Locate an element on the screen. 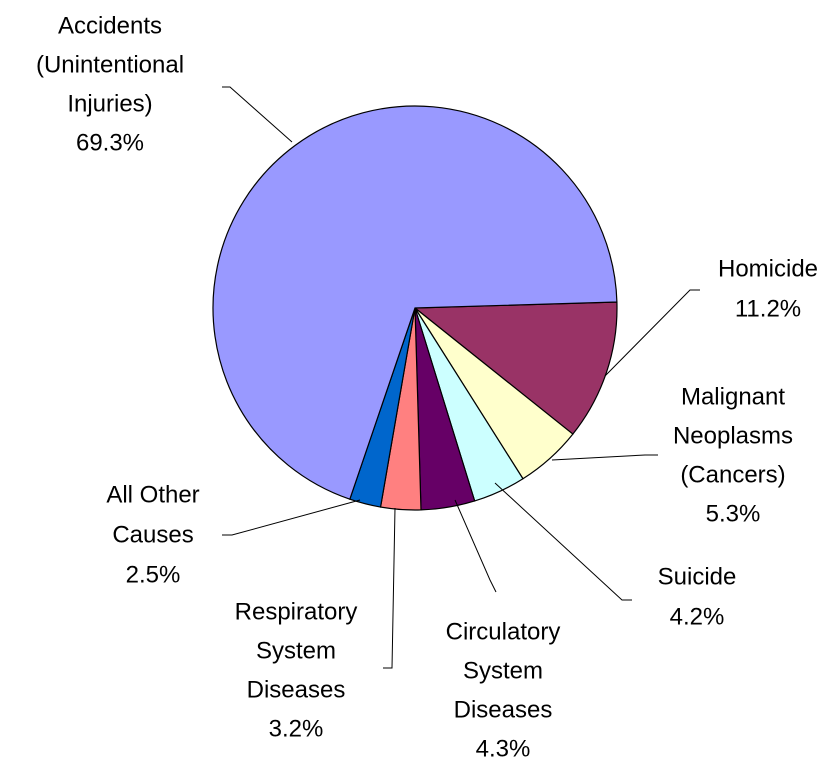 The height and width of the screenshot is (762, 839). slice-label: Suicide 4.2% is located at coordinates (697, 596).